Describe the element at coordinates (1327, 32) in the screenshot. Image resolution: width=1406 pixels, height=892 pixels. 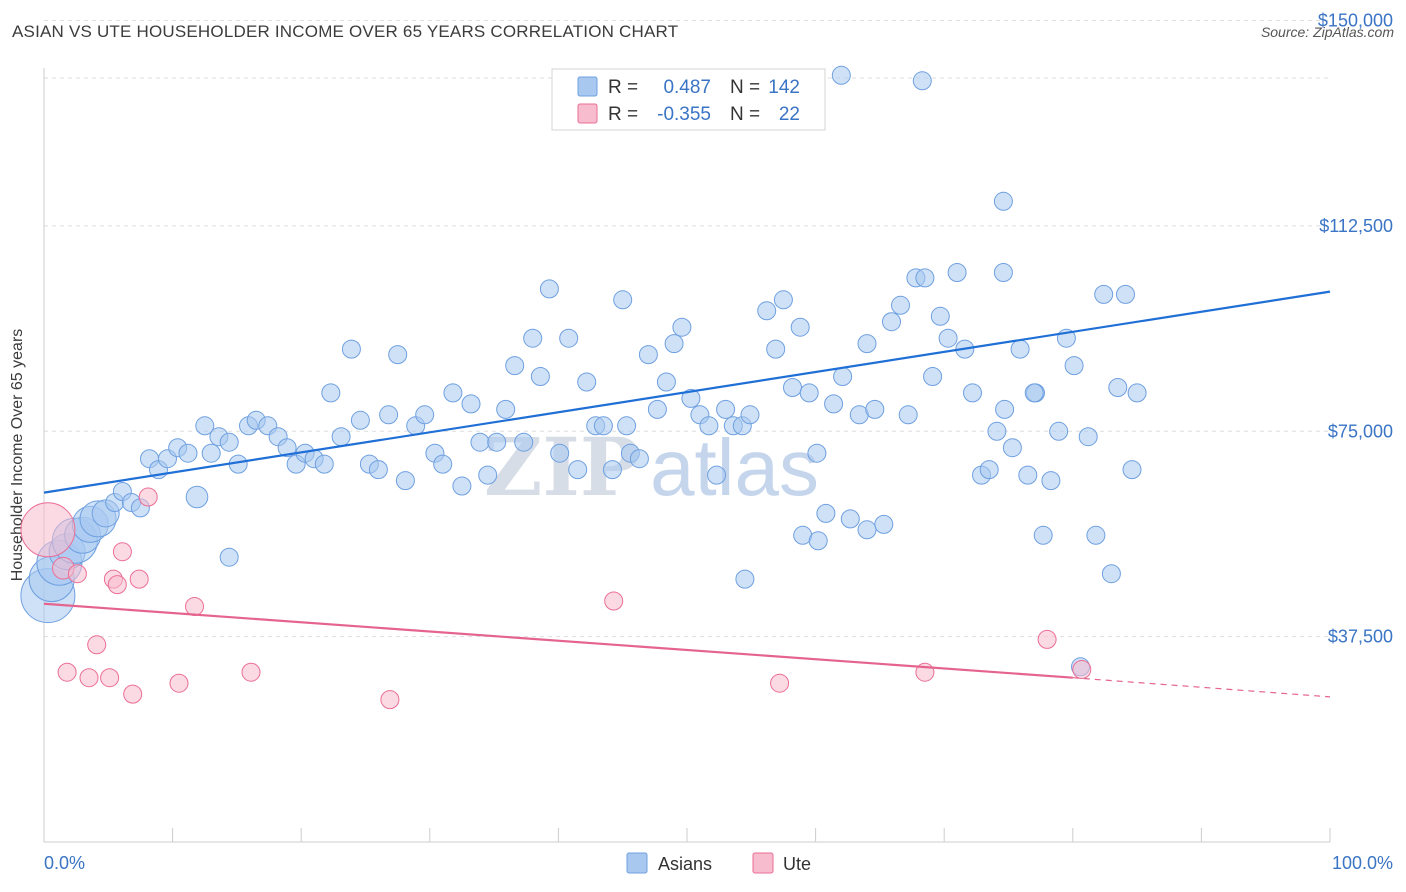
I see `chart-source: Source: ZipAtlas.com` at that location.